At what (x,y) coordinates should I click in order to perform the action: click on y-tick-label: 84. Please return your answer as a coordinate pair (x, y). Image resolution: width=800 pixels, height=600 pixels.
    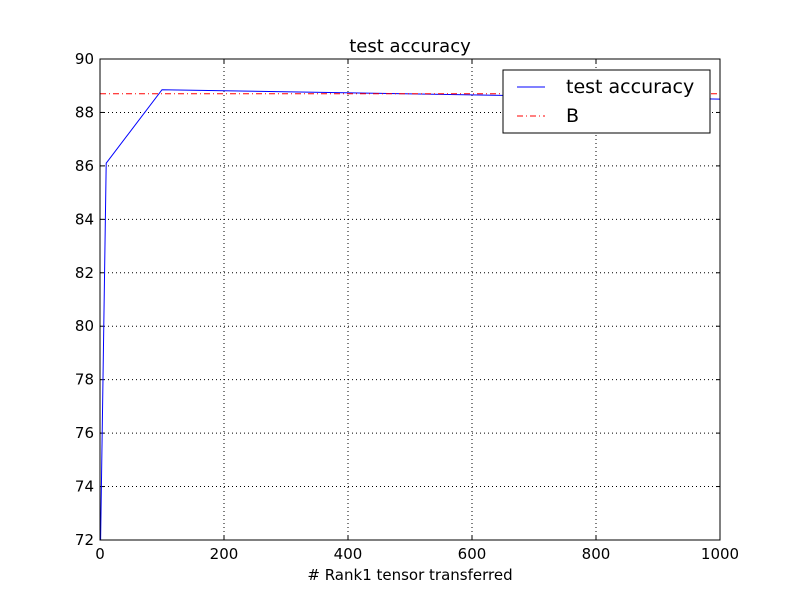
    Looking at the image, I should click on (84, 219).